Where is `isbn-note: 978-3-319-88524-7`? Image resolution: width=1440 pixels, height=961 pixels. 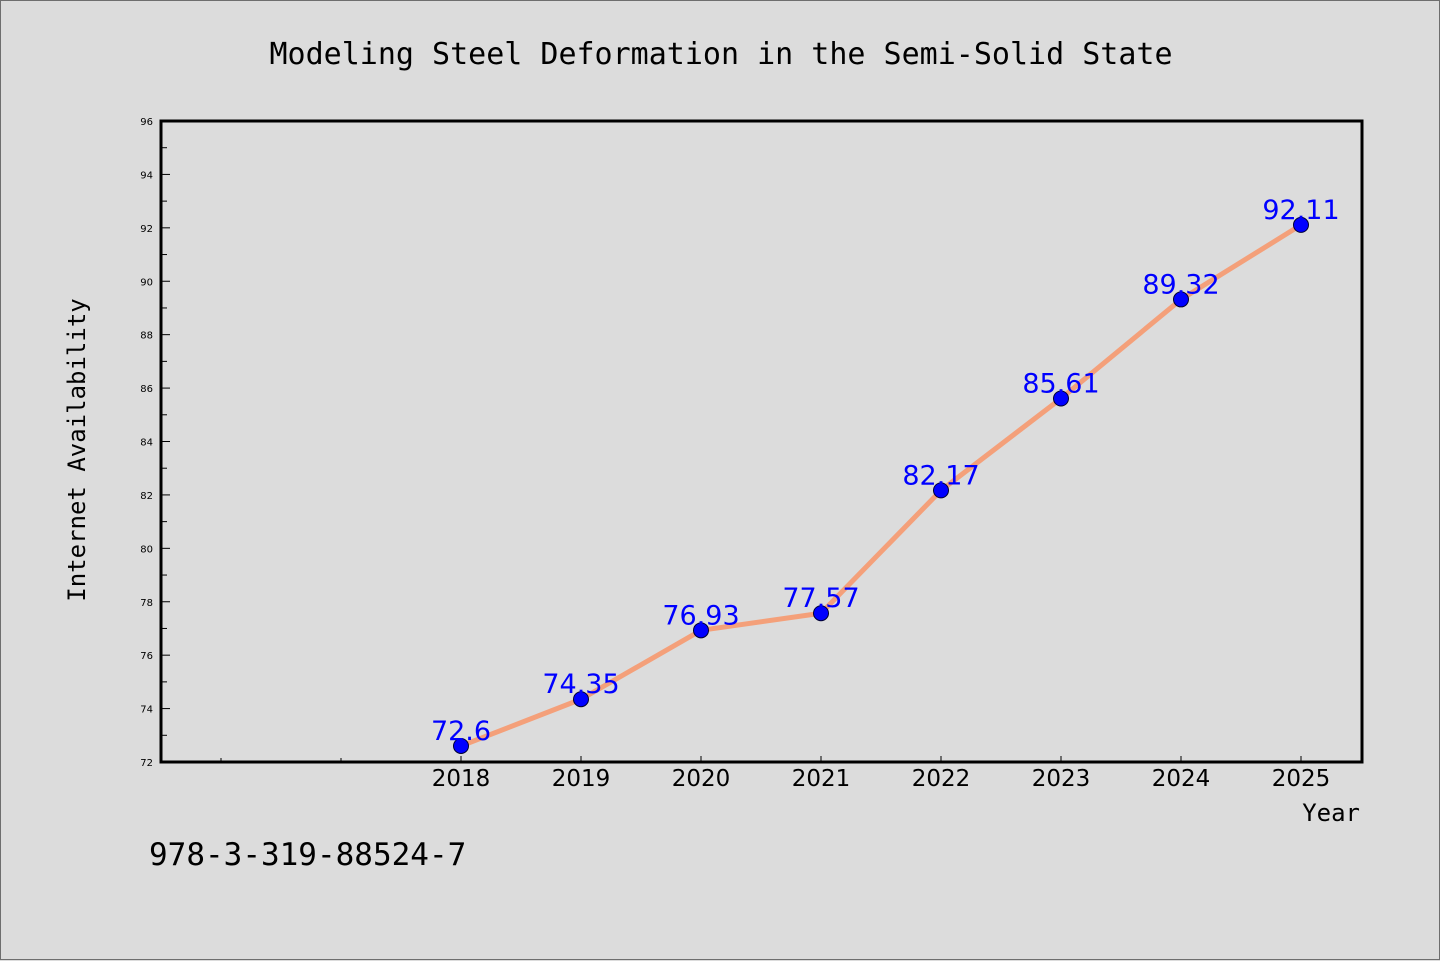 isbn-note: 978-3-319-88524-7 is located at coordinates (307, 855).